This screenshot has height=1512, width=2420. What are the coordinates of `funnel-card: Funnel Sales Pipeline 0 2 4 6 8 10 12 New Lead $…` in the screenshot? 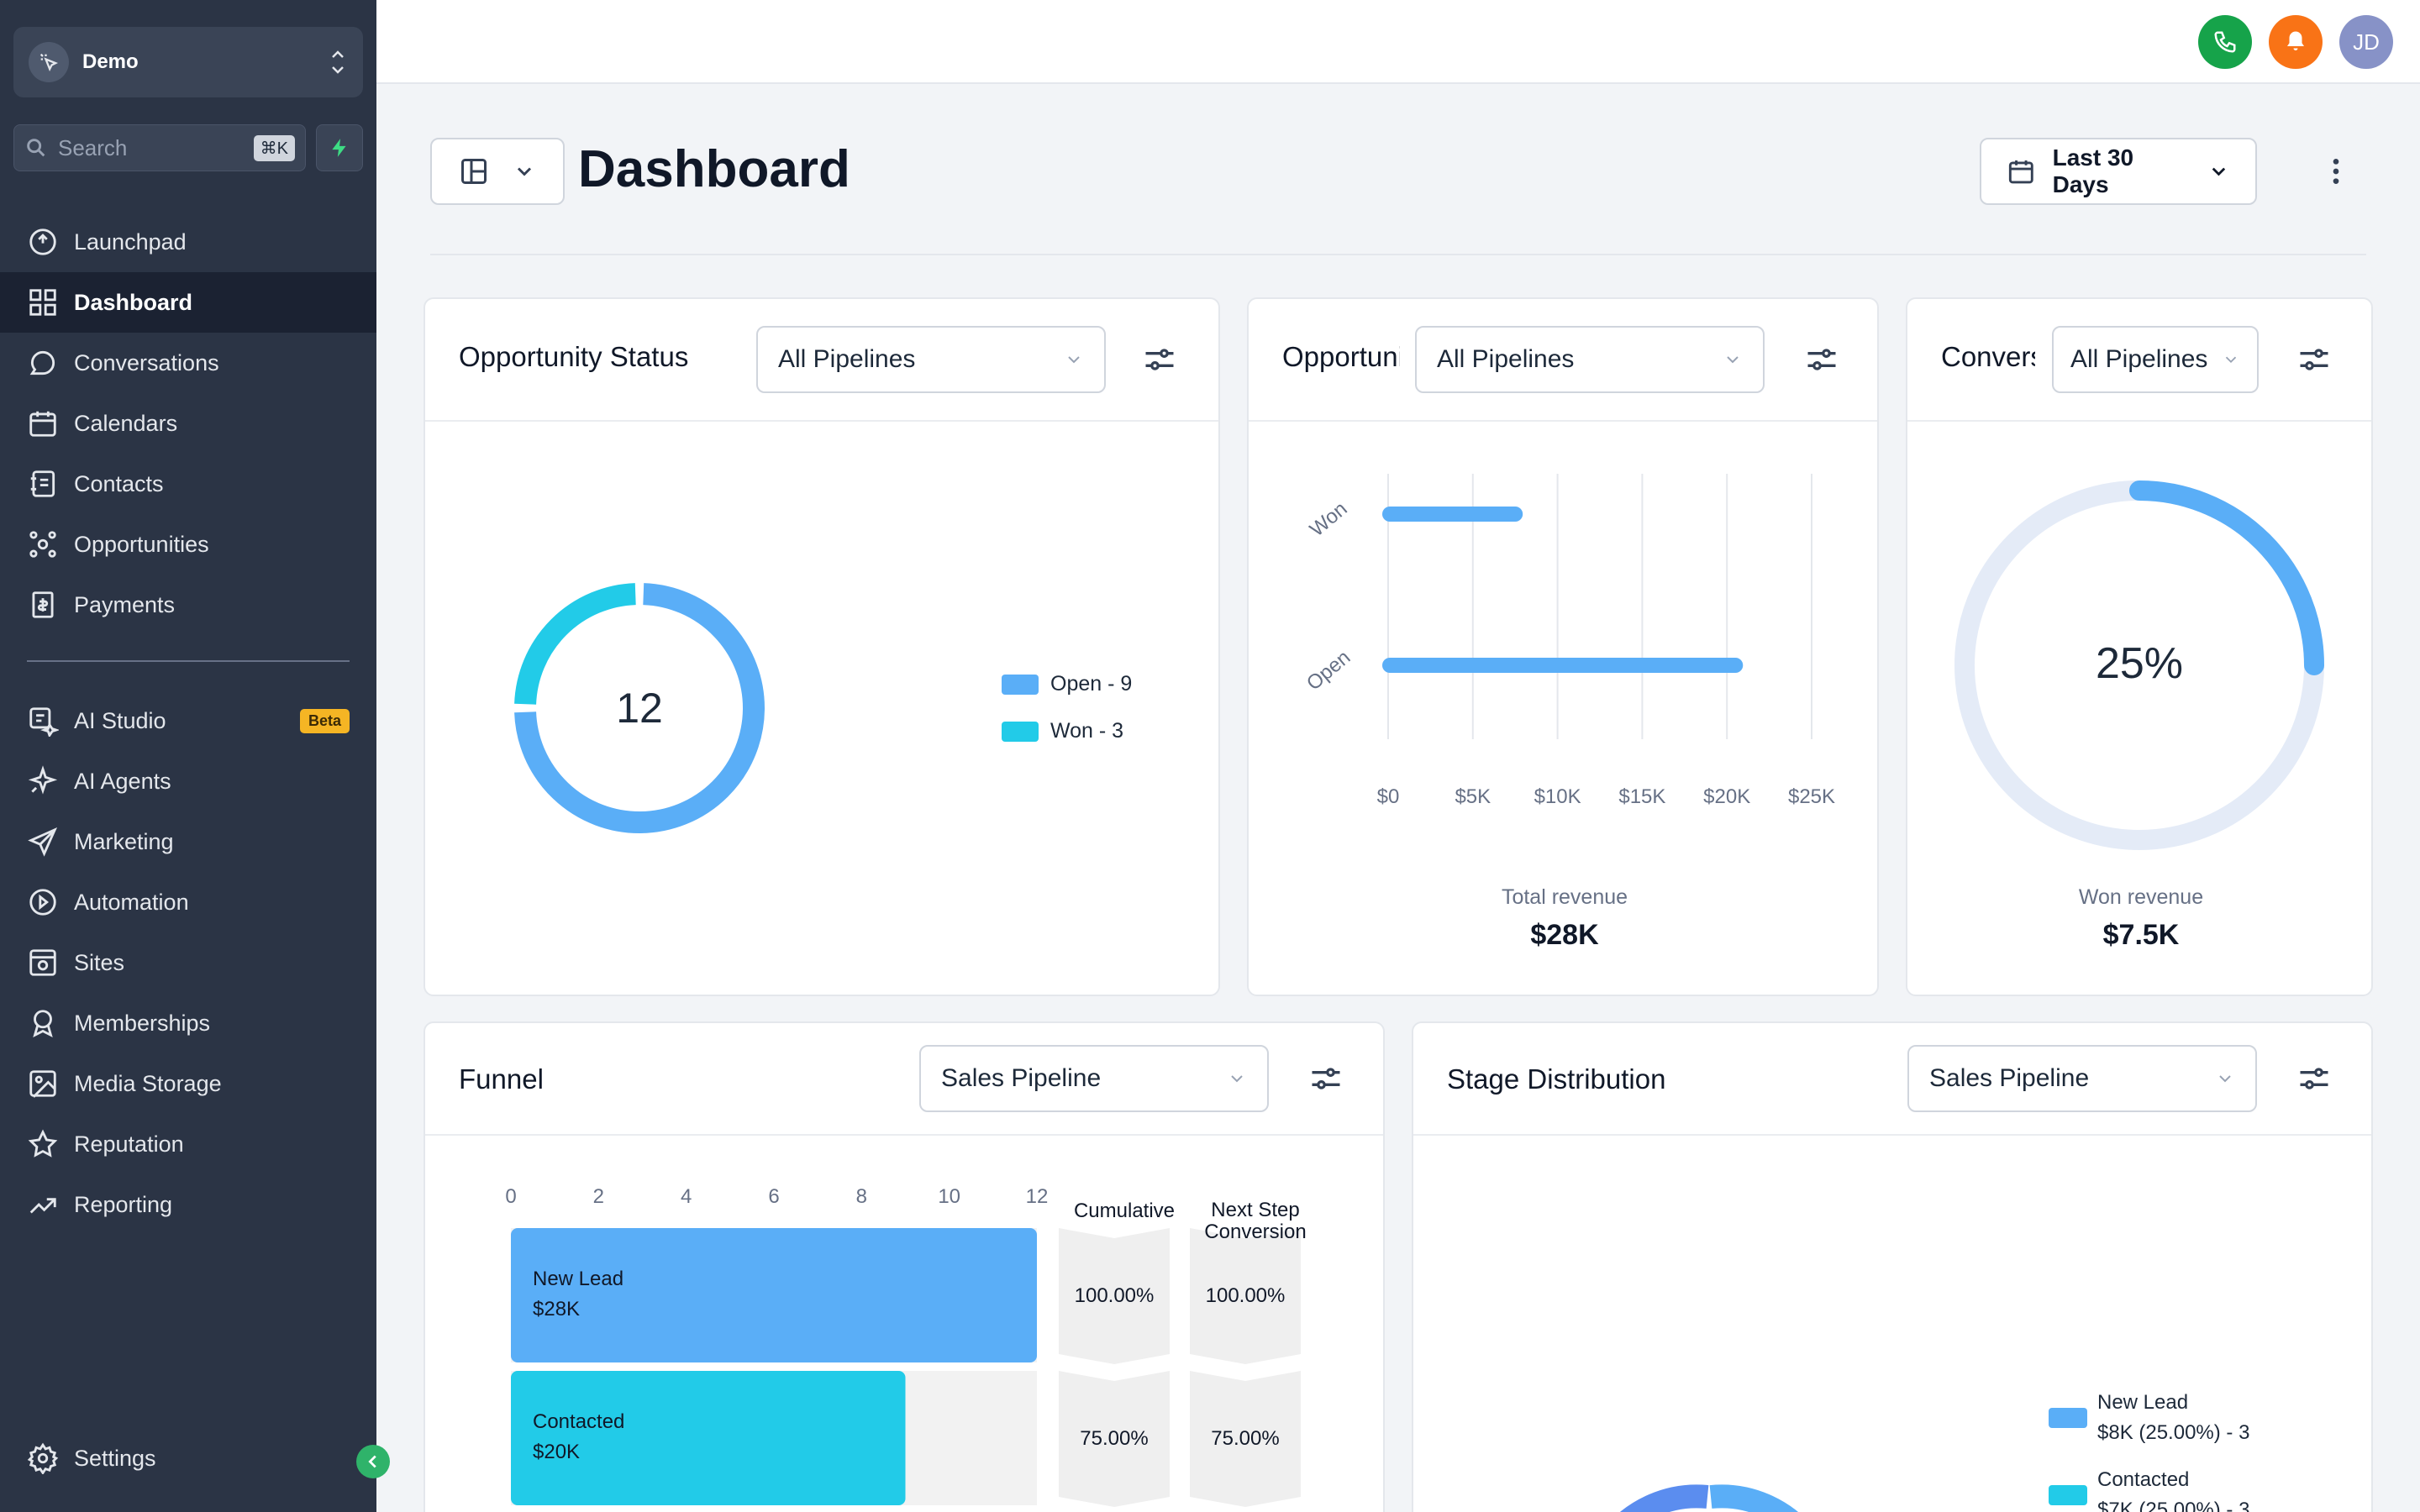 It's located at (904, 1266).